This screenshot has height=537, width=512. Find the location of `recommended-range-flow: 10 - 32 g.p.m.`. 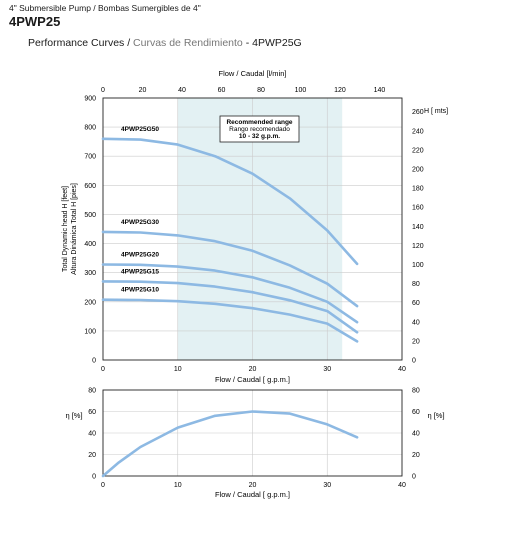

recommended-range-flow: 10 - 32 g.p.m. is located at coordinates (259, 136).